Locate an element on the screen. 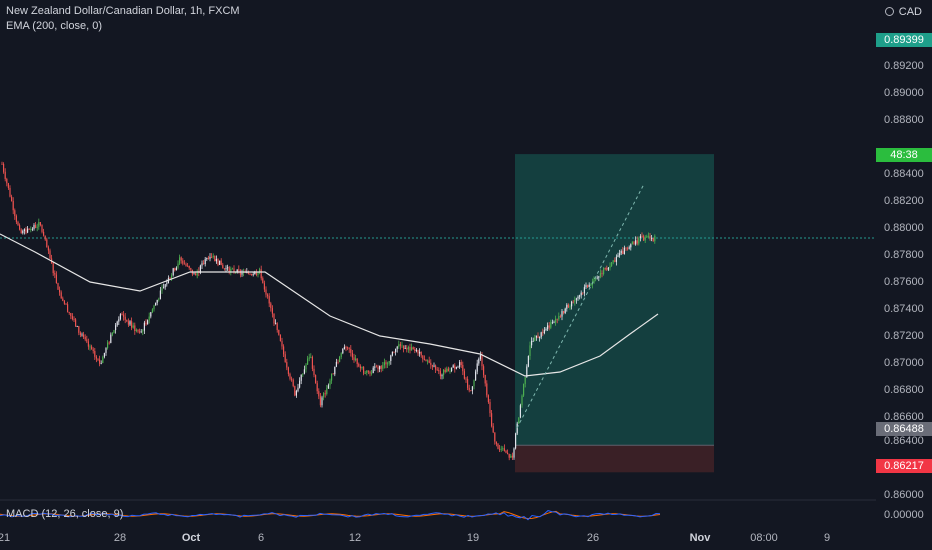  ema-legend: EMA (200, close, 0) is located at coordinates (54, 26).